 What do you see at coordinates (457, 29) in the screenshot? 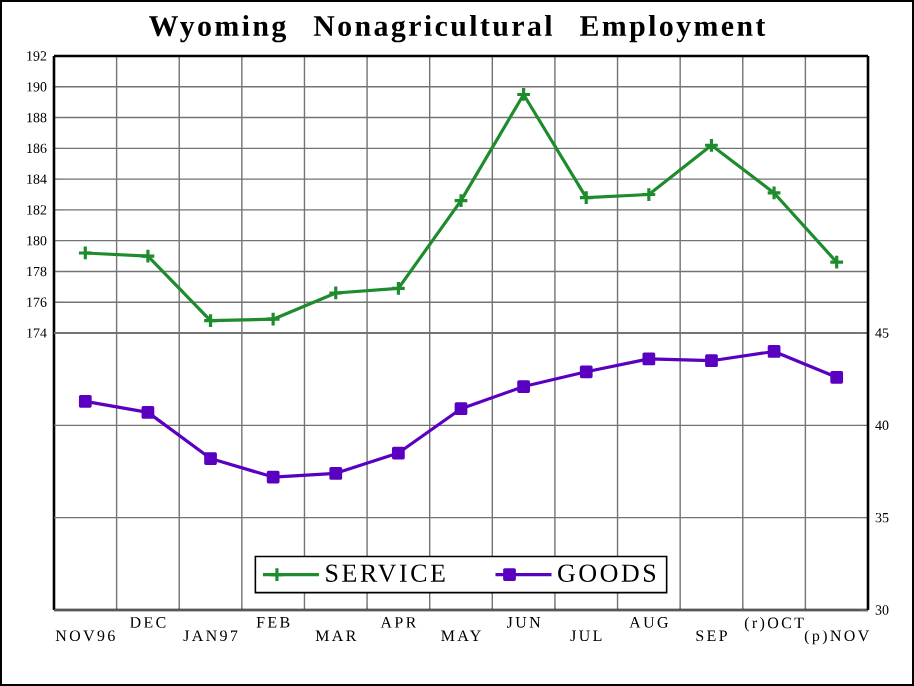
I see `chart-title: Wyoming Nonagricultural Employment` at bounding box center [457, 29].